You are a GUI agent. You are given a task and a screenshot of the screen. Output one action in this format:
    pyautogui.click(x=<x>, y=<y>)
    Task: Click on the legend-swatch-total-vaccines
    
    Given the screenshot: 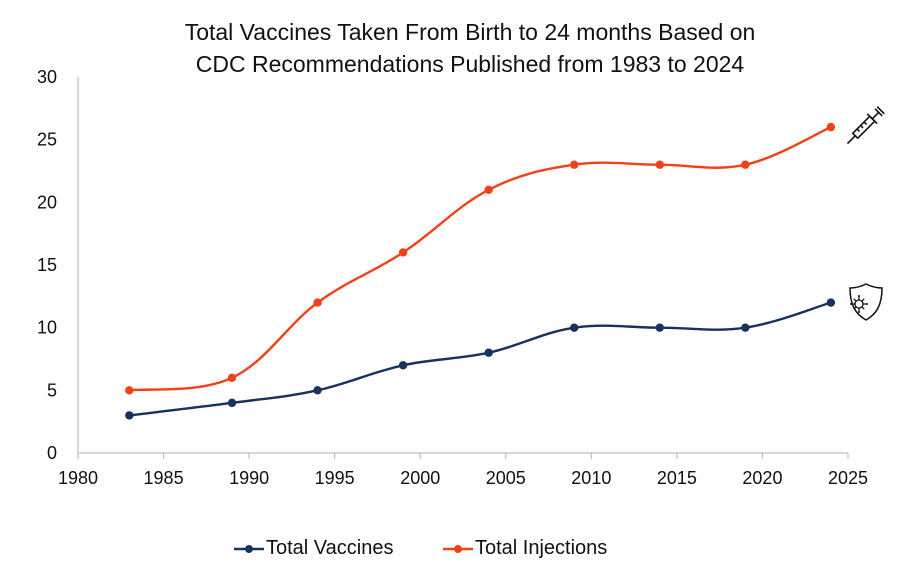 What is the action you would take?
    pyautogui.click(x=249, y=548)
    